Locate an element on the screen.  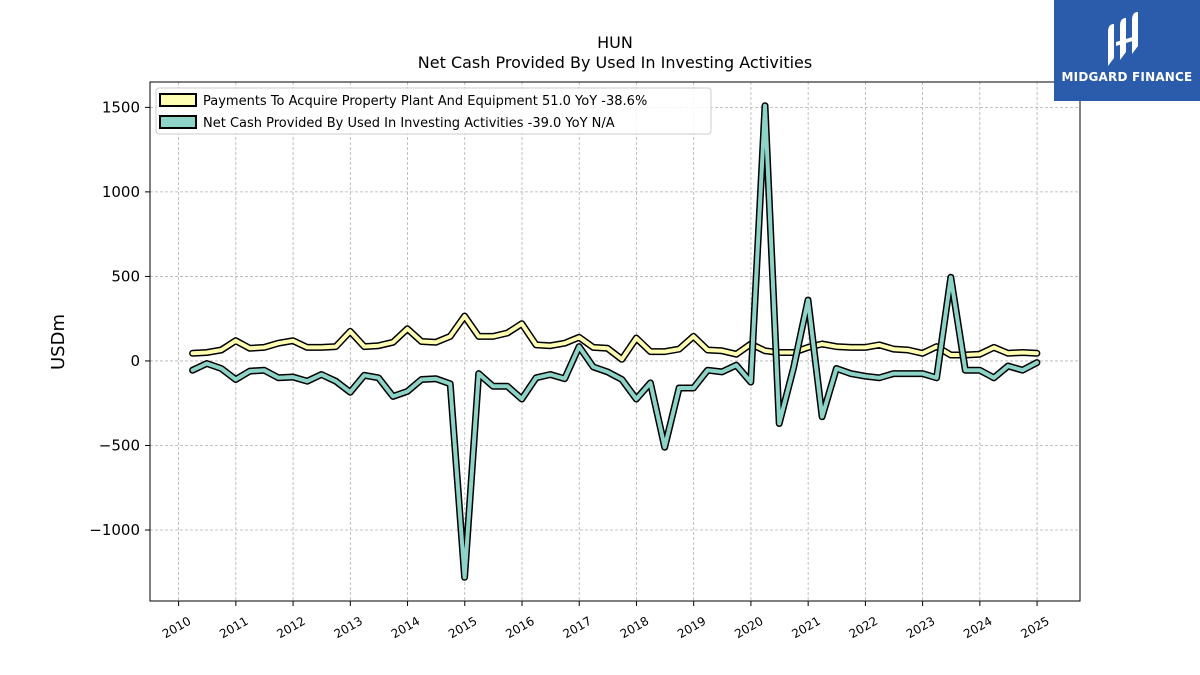
logo-mark-icon is located at coordinates (1123, 39).